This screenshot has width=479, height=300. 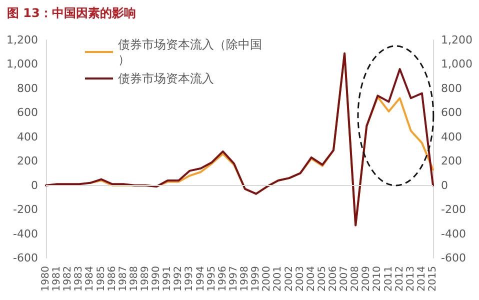 What do you see at coordinates (378, 279) in the screenshot?
I see `x-tick-label: 2010` at bounding box center [378, 279].